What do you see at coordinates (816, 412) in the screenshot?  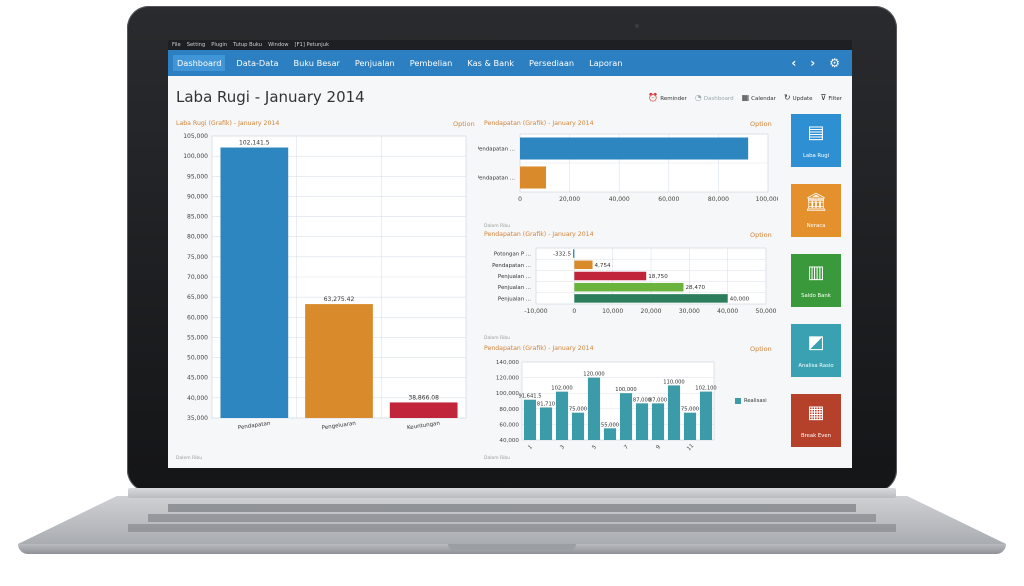 I see `break-even-icon: ▦` at bounding box center [816, 412].